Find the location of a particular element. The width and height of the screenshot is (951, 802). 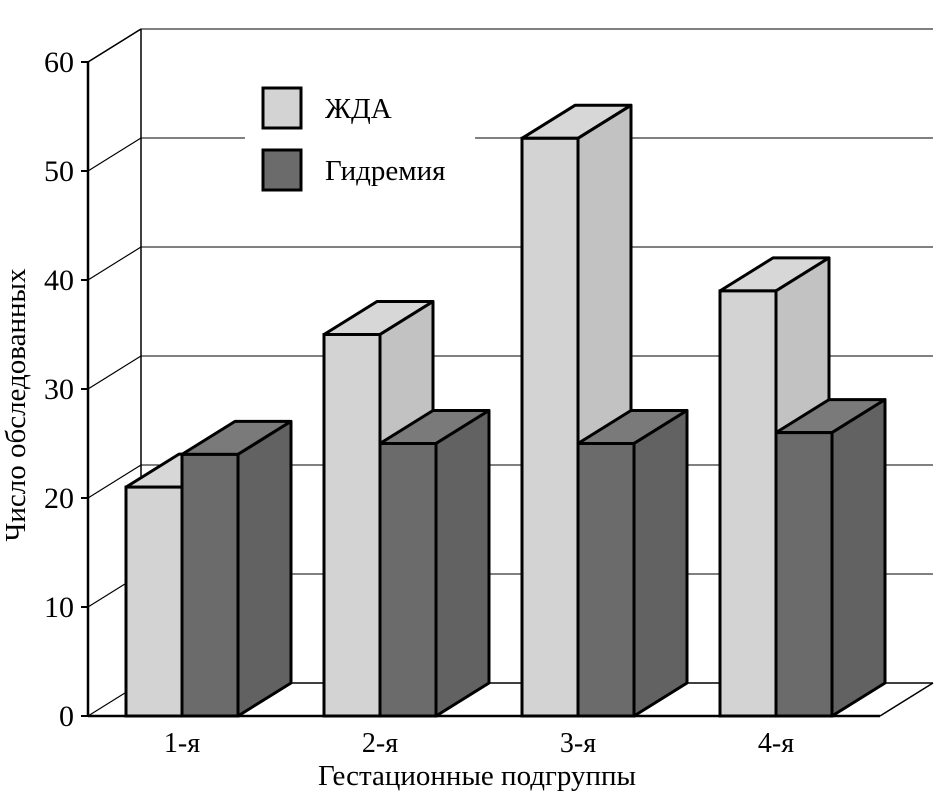

x-tick-label: 2-я is located at coordinates (380, 743).